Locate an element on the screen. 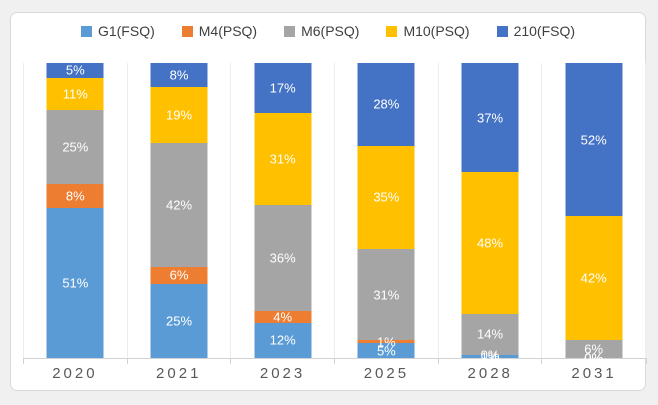 Image resolution: width=658 pixels, height=405 pixels. category-column-2020: 51% 8% 25% 11% 5% is located at coordinates (75, 213).